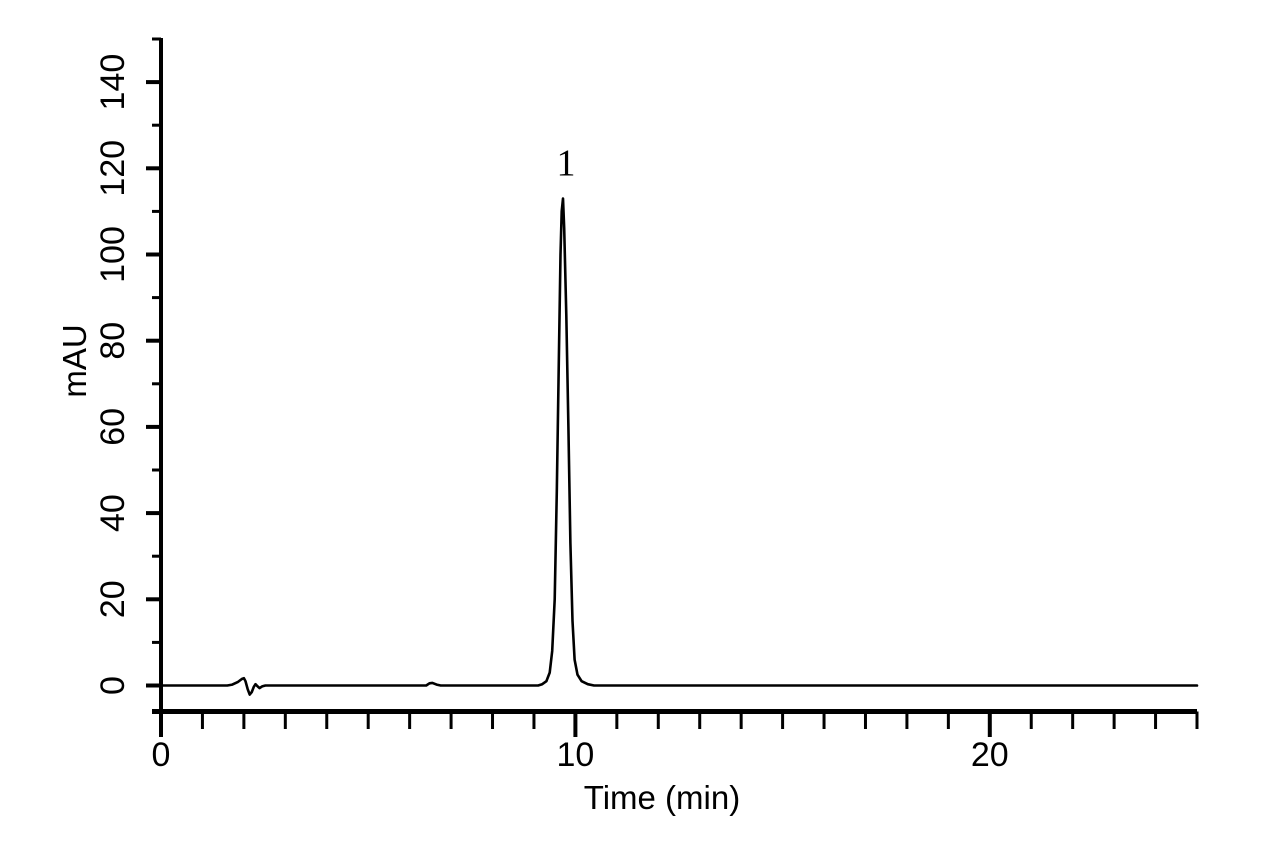 This screenshot has width=1278, height=844. Describe the element at coordinates (113, 599) in the screenshot. I see `y-tick-label: 20` at that location.